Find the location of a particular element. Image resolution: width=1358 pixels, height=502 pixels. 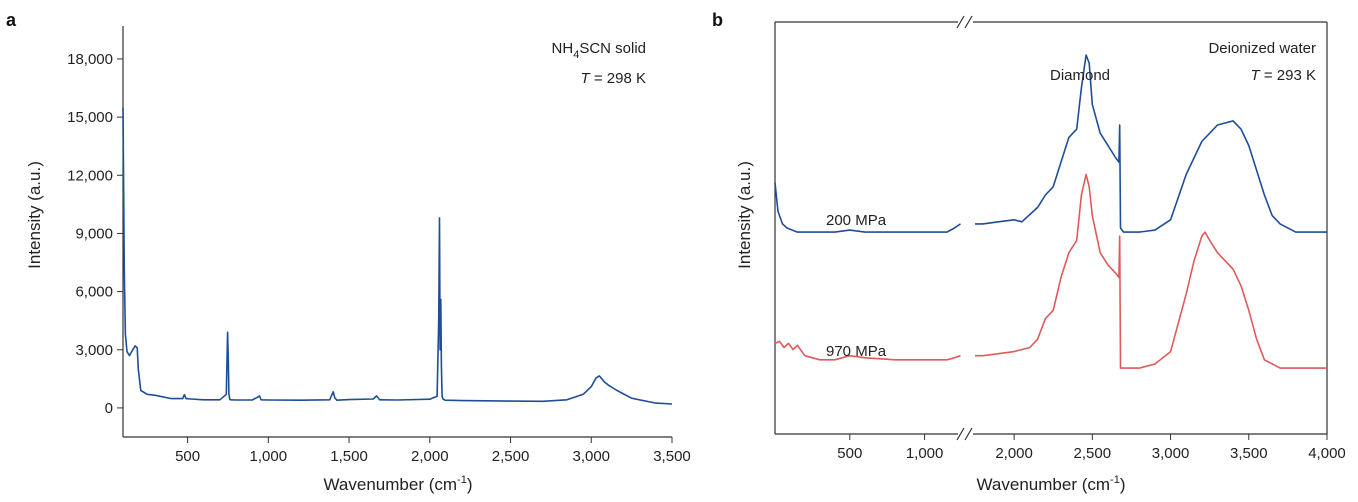

panel-b-x-tick-label: 500 is located at coordinates (849, 453).